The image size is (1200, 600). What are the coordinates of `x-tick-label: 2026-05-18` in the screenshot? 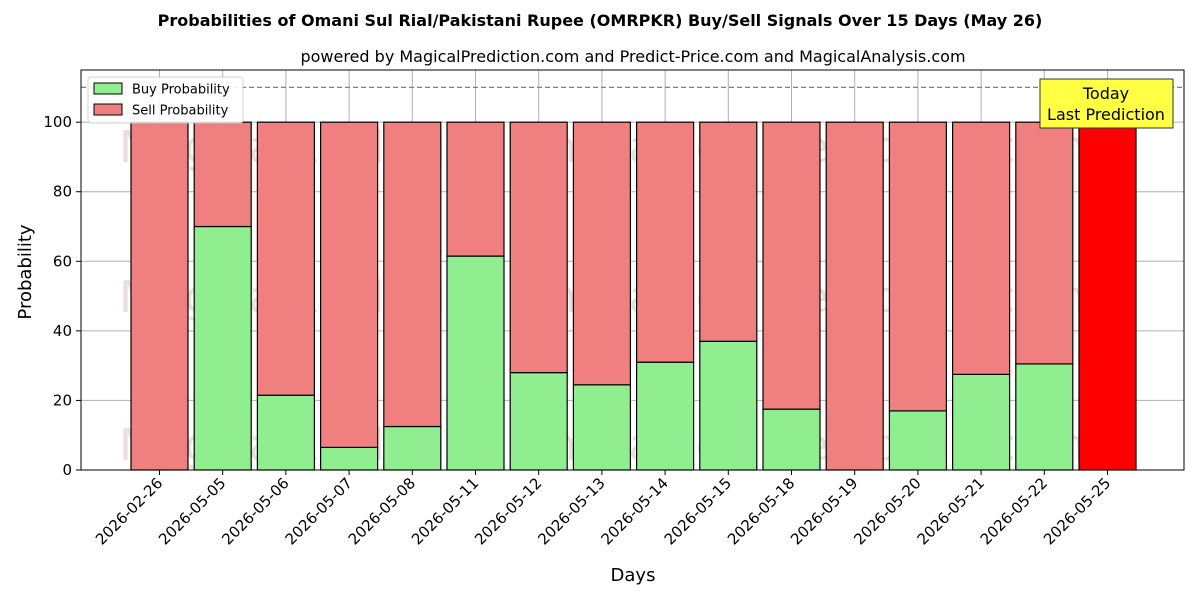 It's located at (761, 511).